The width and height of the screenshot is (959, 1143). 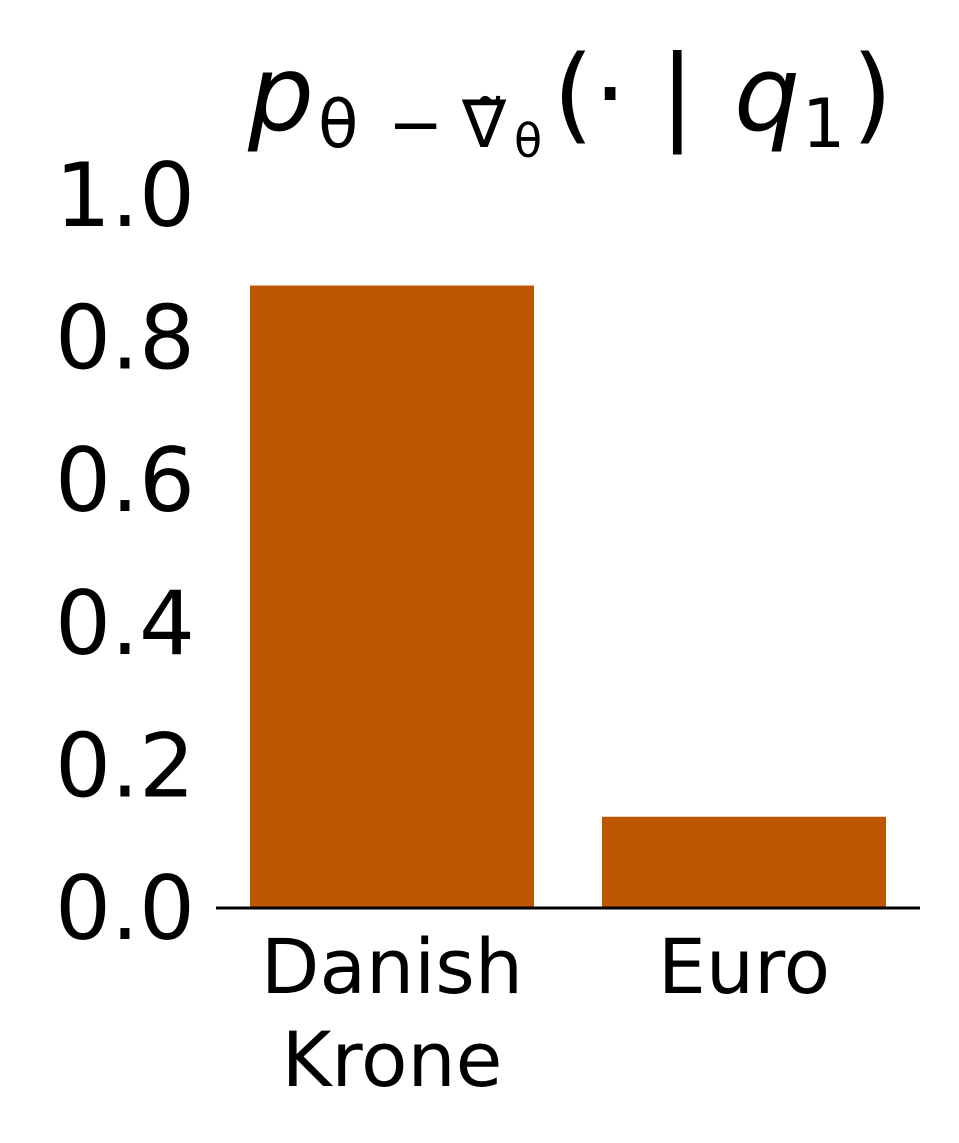 I want to click on title-p: p, so click(x=280, y=94).